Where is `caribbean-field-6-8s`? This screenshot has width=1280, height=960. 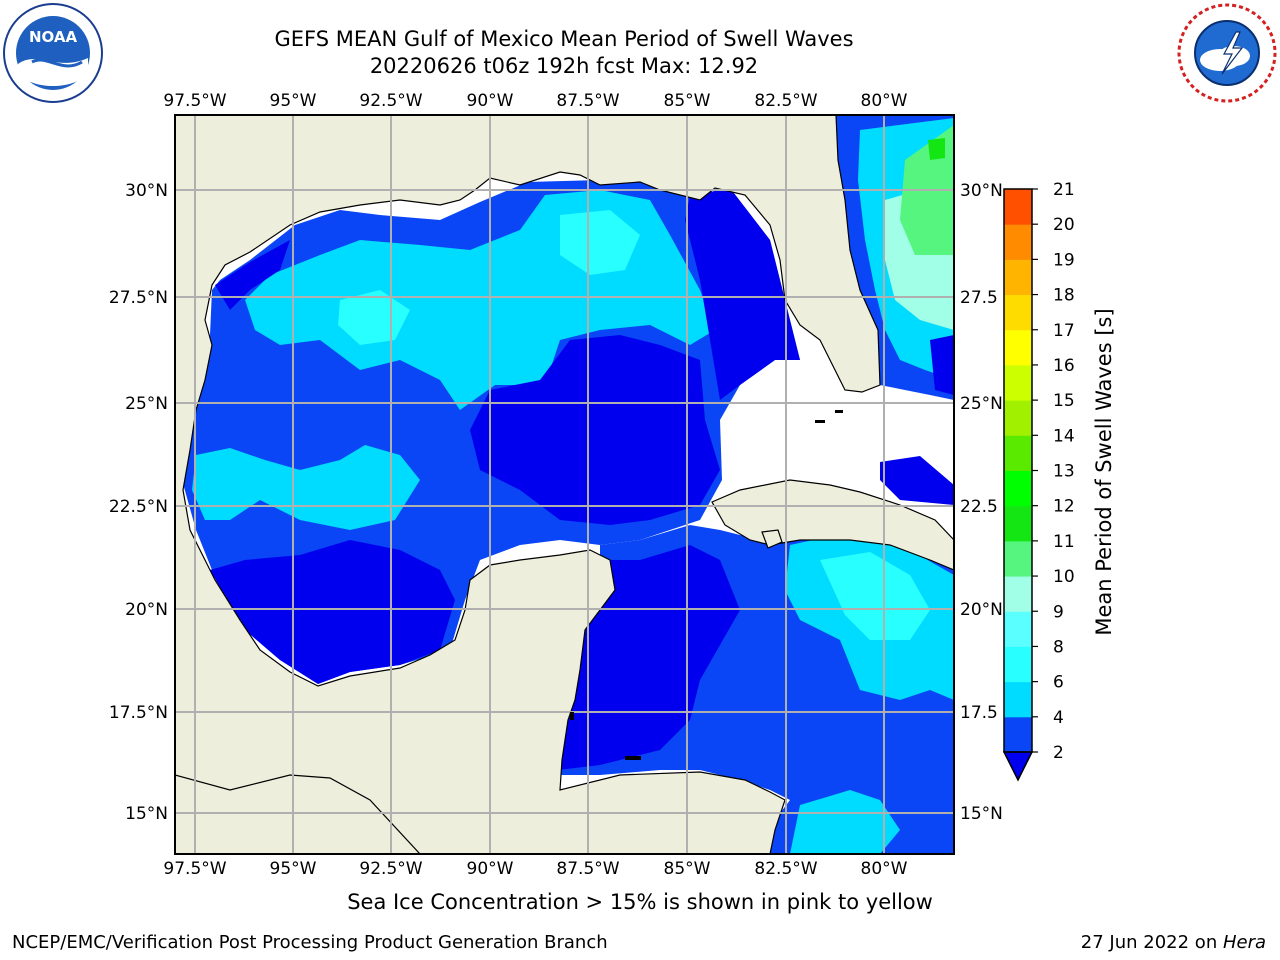 caribbean-field-6-8s is located at coordinates (875, 596).